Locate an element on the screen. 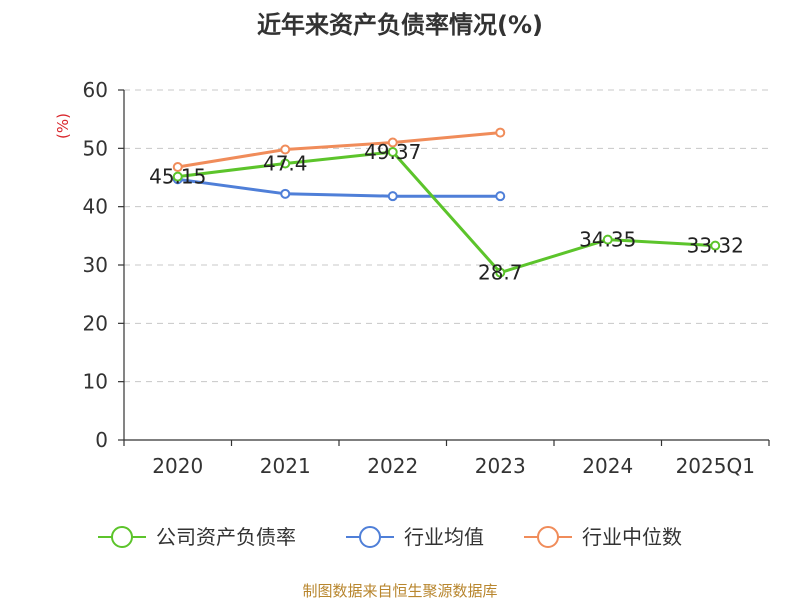 This screenshot has width=800, height=600. x-tick-label: 2025Q1 is located at coordinates (715, 466).